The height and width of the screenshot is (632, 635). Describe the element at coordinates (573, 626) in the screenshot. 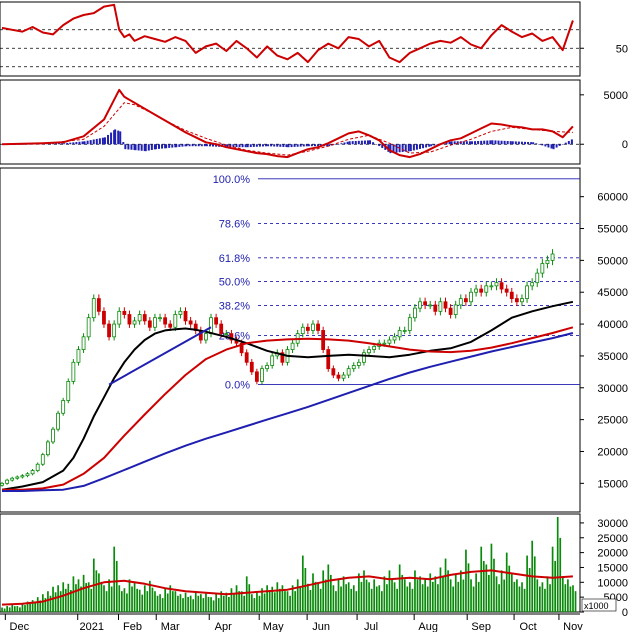

I see `x-tick-label: Nov` at that location.